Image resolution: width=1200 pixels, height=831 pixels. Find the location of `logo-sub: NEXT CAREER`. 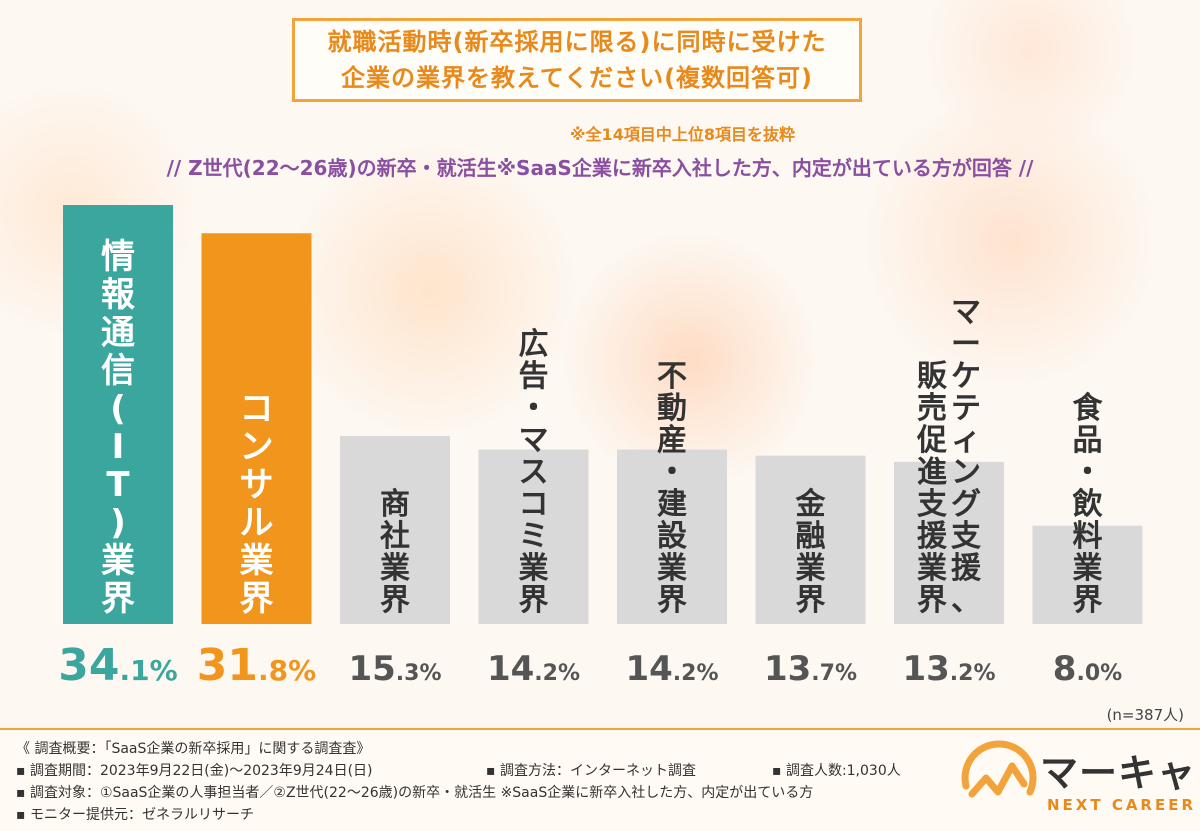

logo-sub: NEXT CAREER is located at coordinates (1122, 805).